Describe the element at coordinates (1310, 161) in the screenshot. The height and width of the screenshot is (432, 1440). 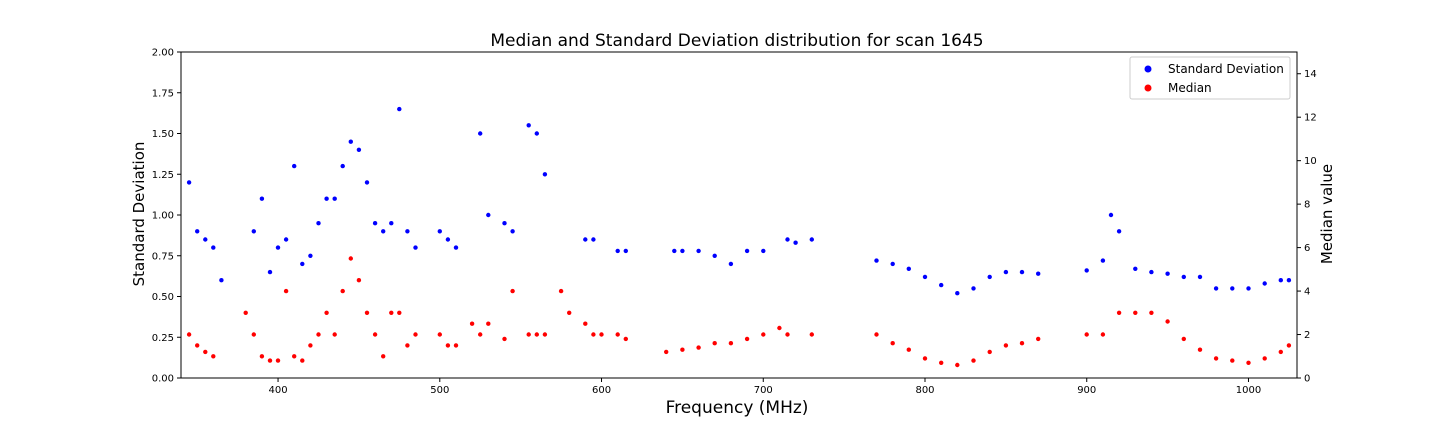
I see `y-right-tick-label: 10` at that location.